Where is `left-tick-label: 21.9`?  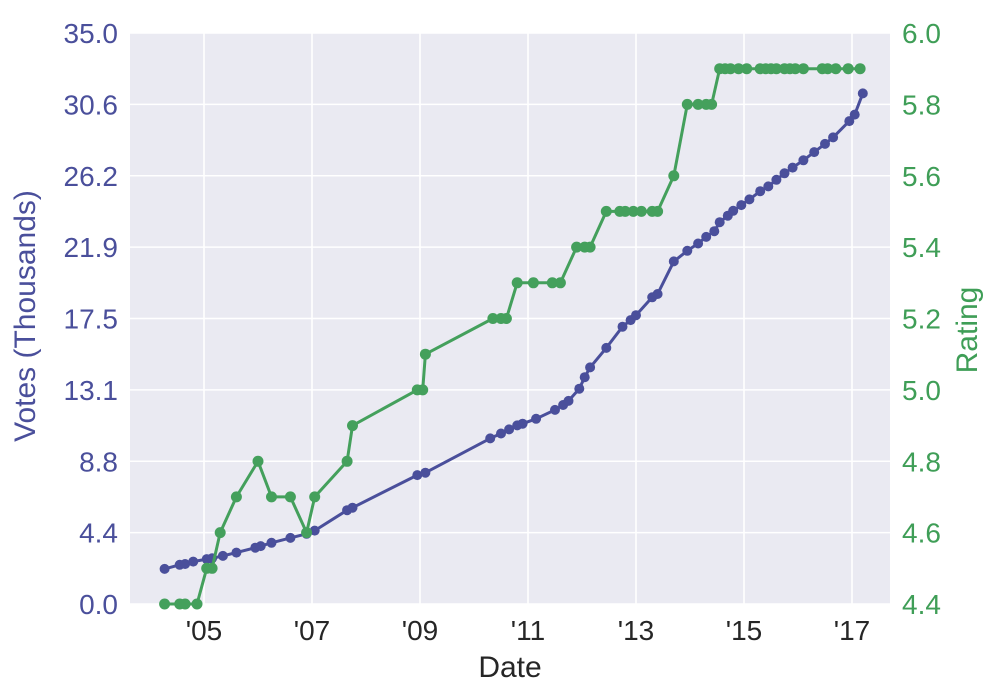 left-tick-label: 21.9 is located at coordinates (91, 247).